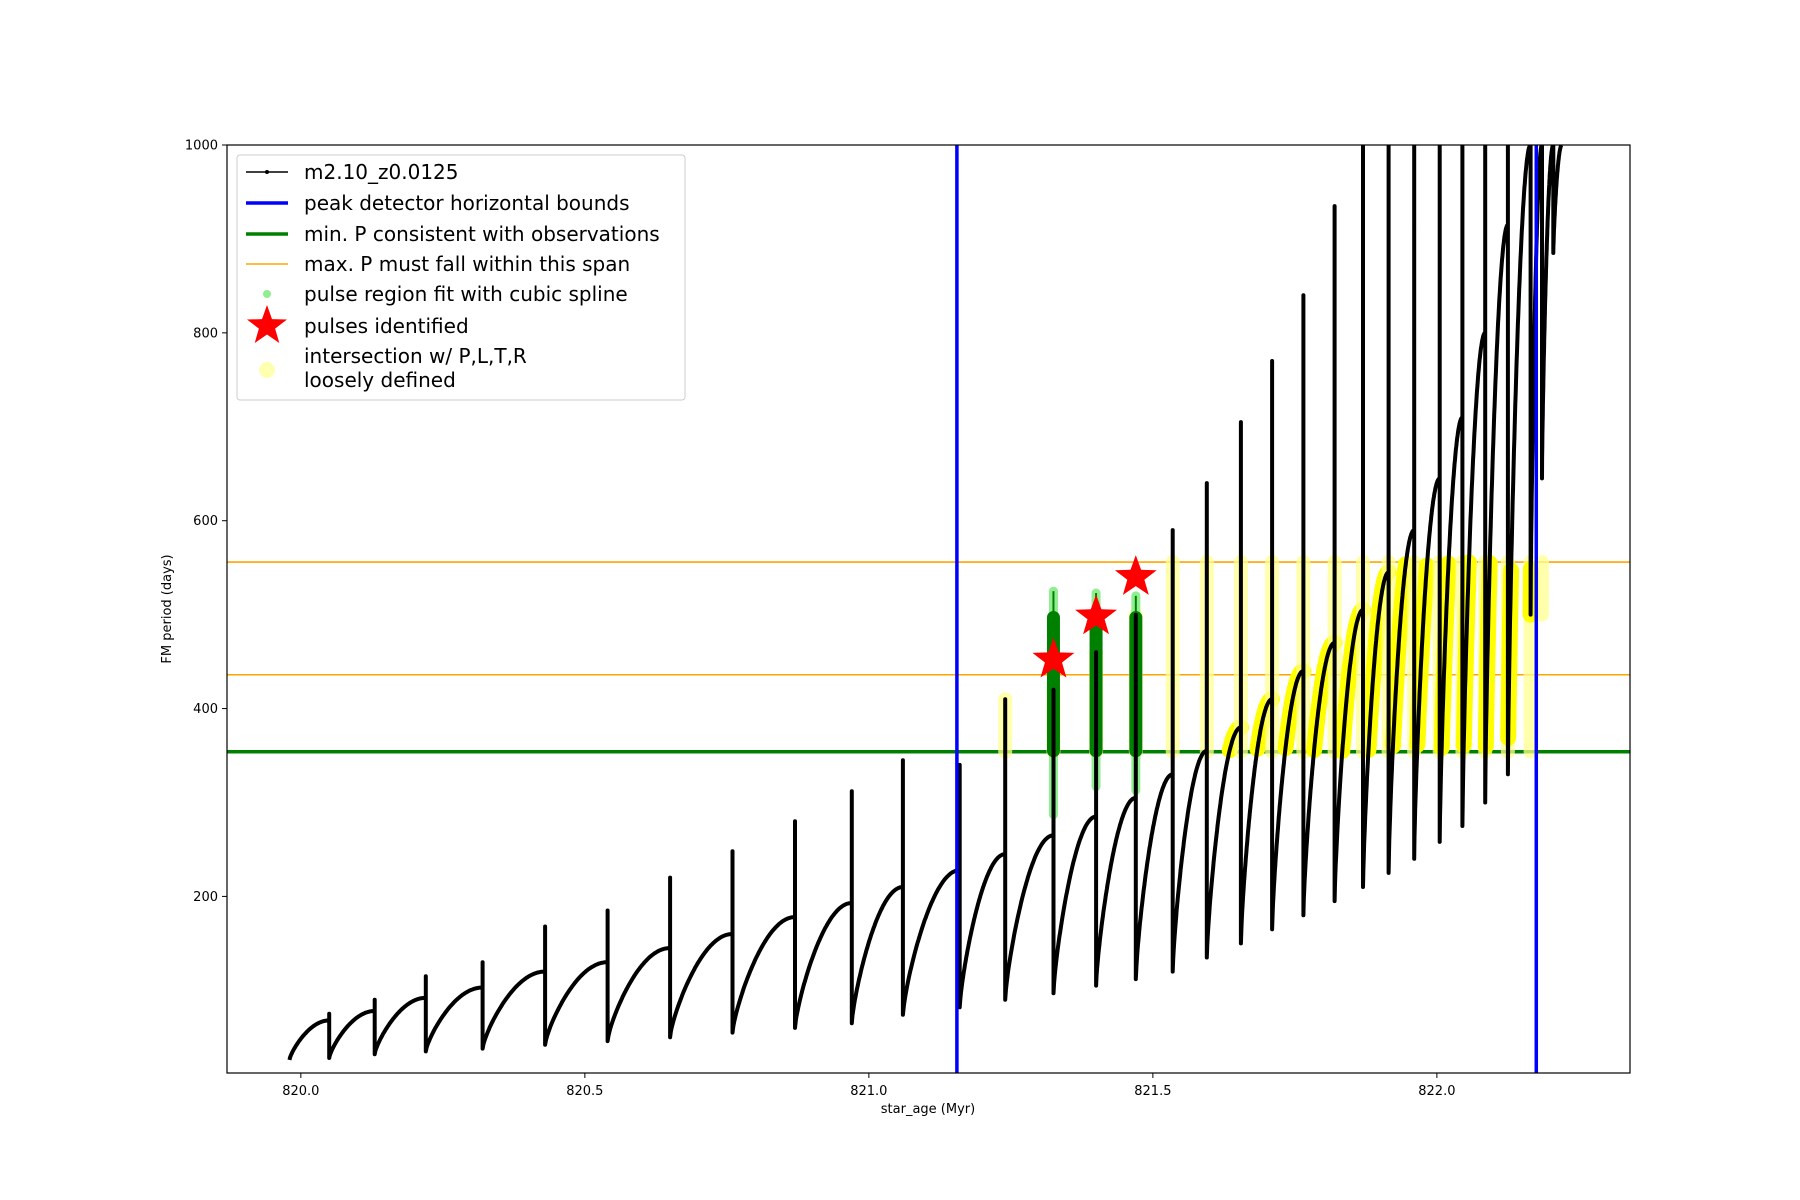  I want to click on x-axis-label: star_age (Myr), so click(928, 1109).